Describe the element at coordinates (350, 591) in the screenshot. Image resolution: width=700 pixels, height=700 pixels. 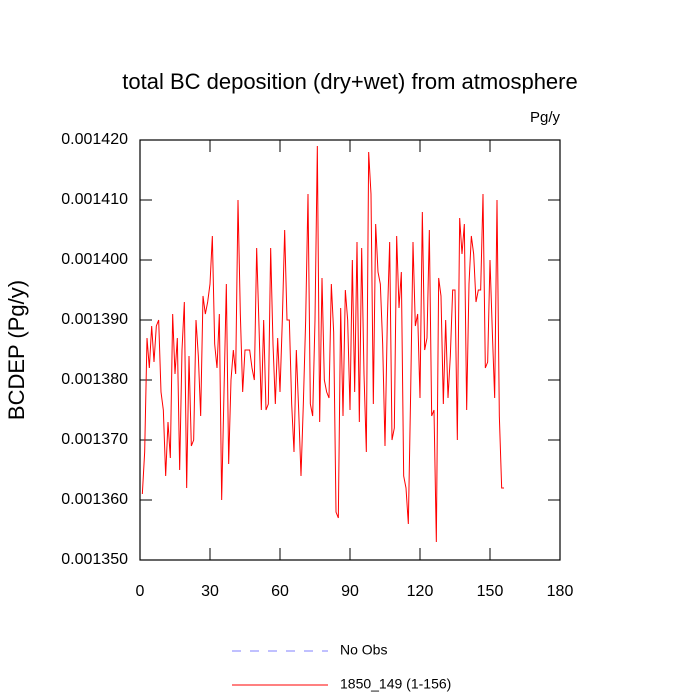
I see `x-tick-label: 90` at that location.